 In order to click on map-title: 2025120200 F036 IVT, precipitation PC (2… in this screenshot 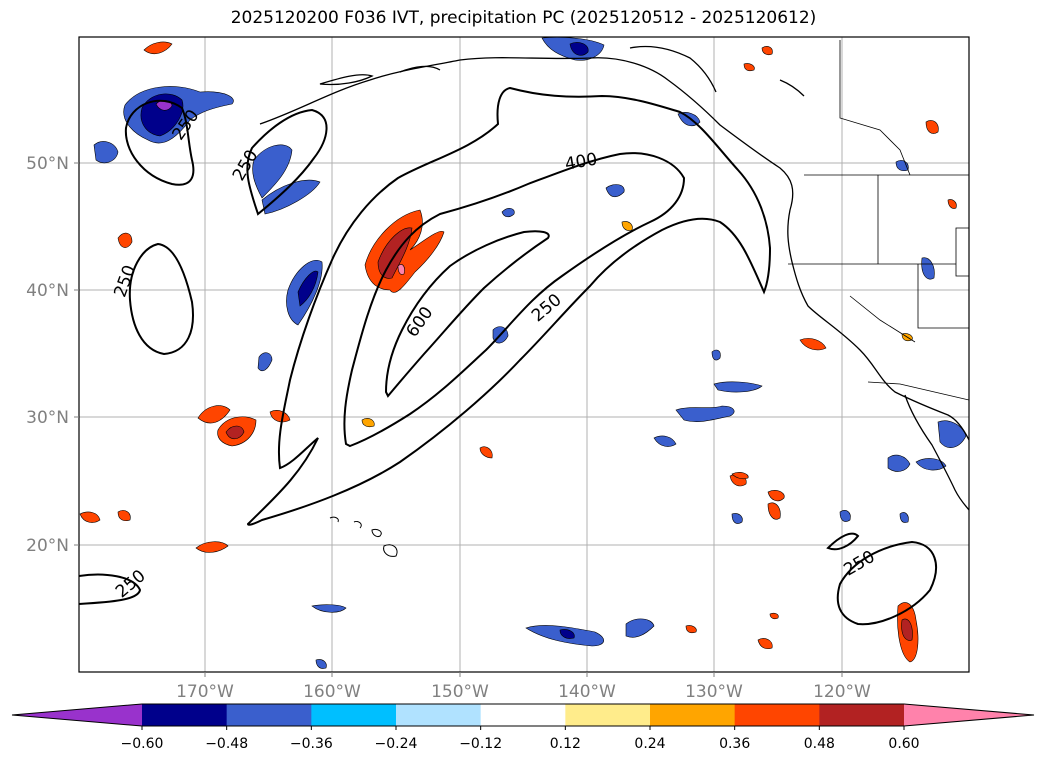, I will do `click(523, 18)`.